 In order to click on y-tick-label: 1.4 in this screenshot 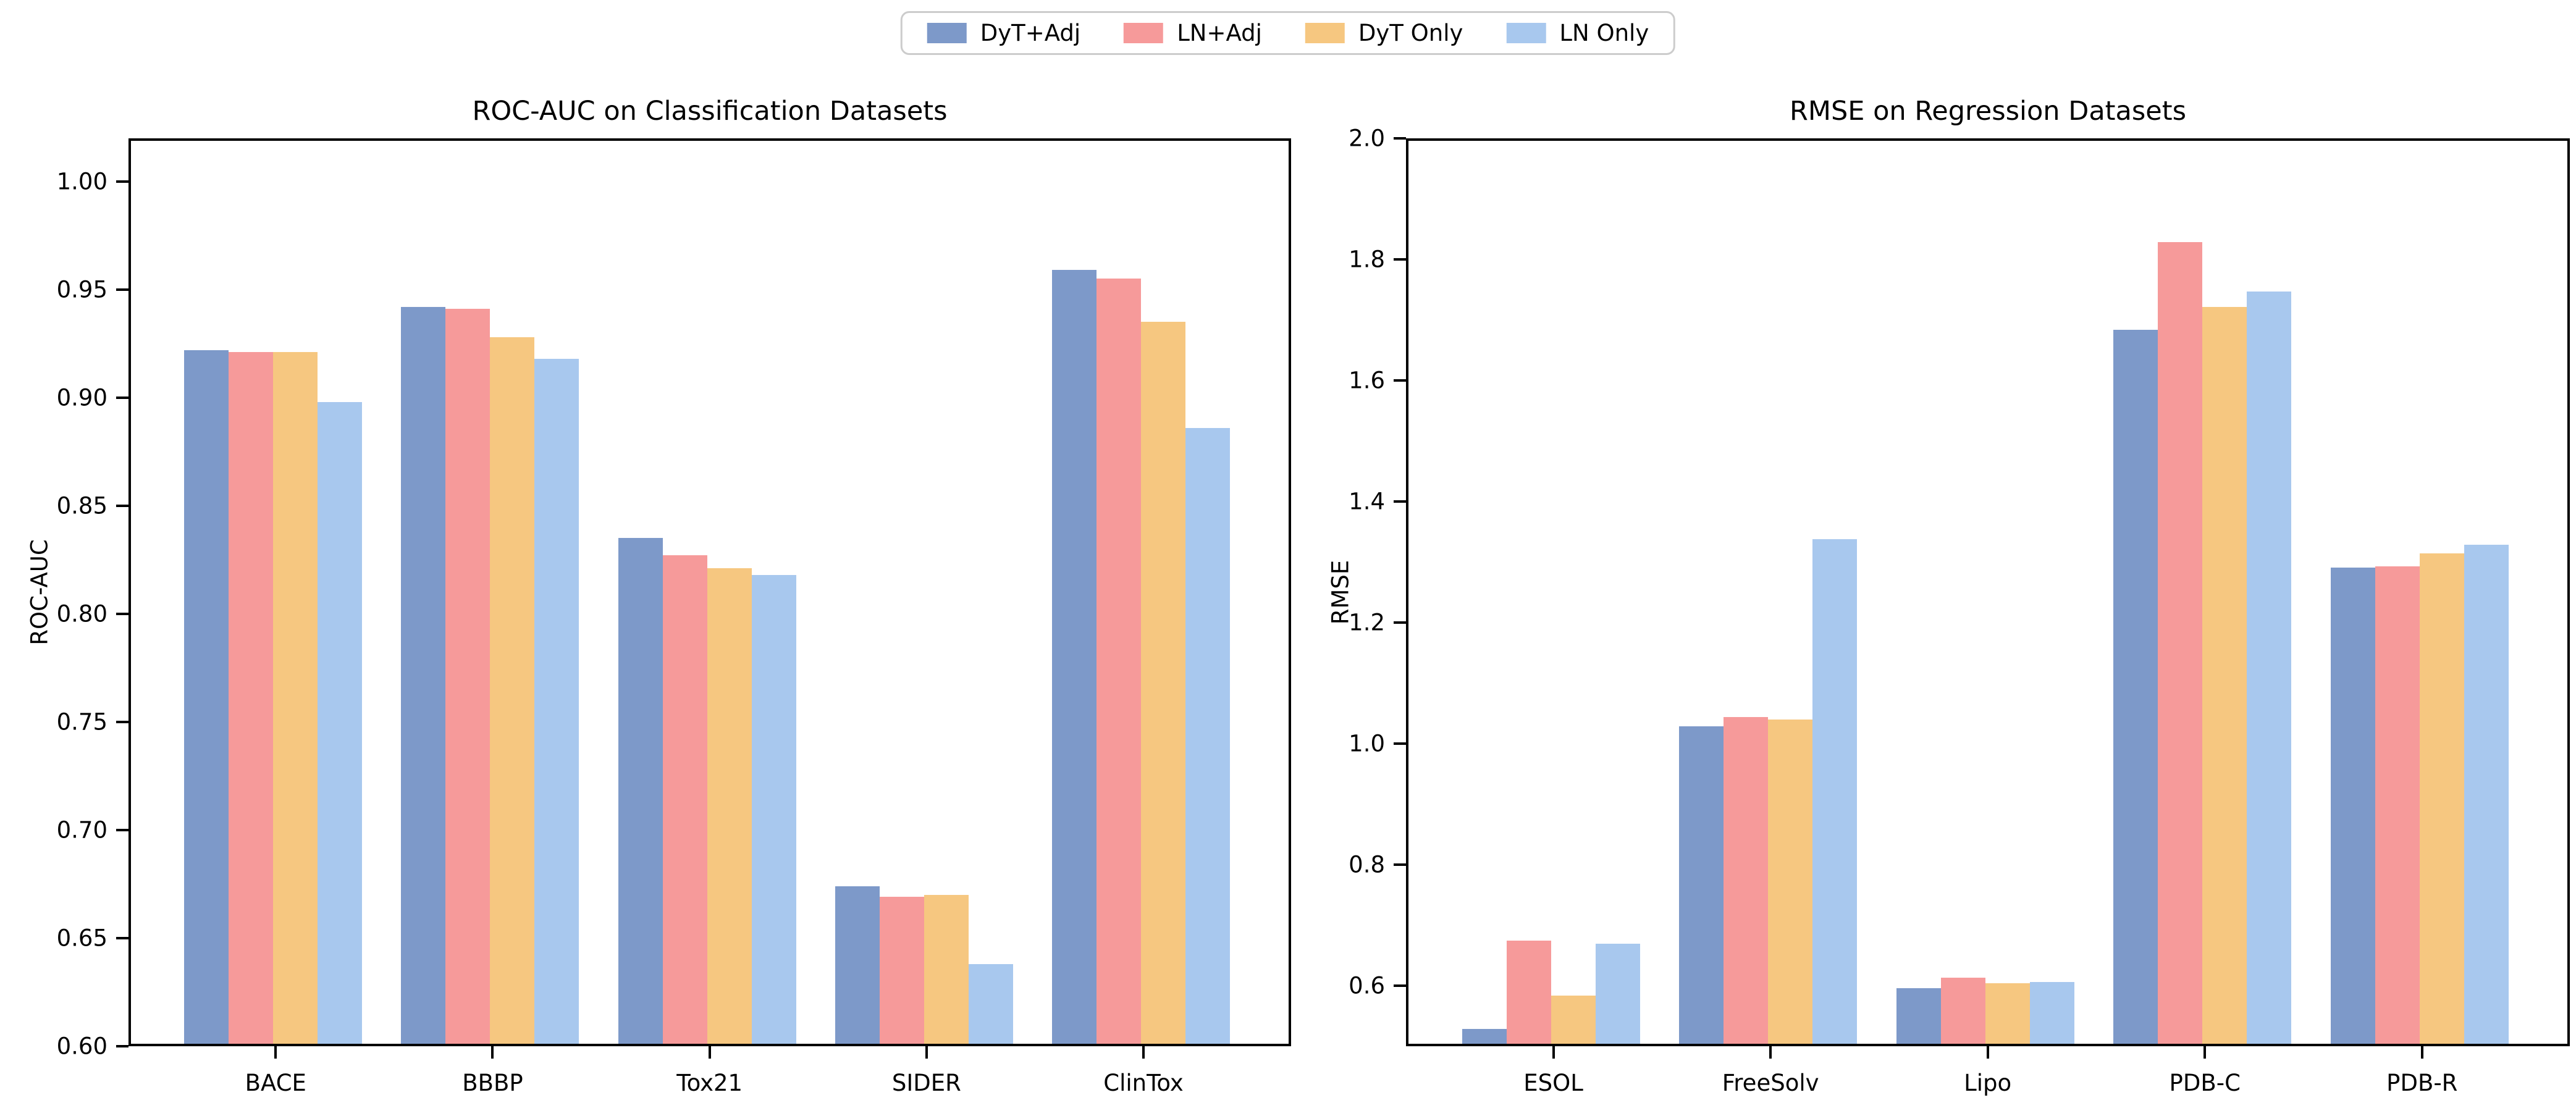, I will do `click(1367, 501)`.